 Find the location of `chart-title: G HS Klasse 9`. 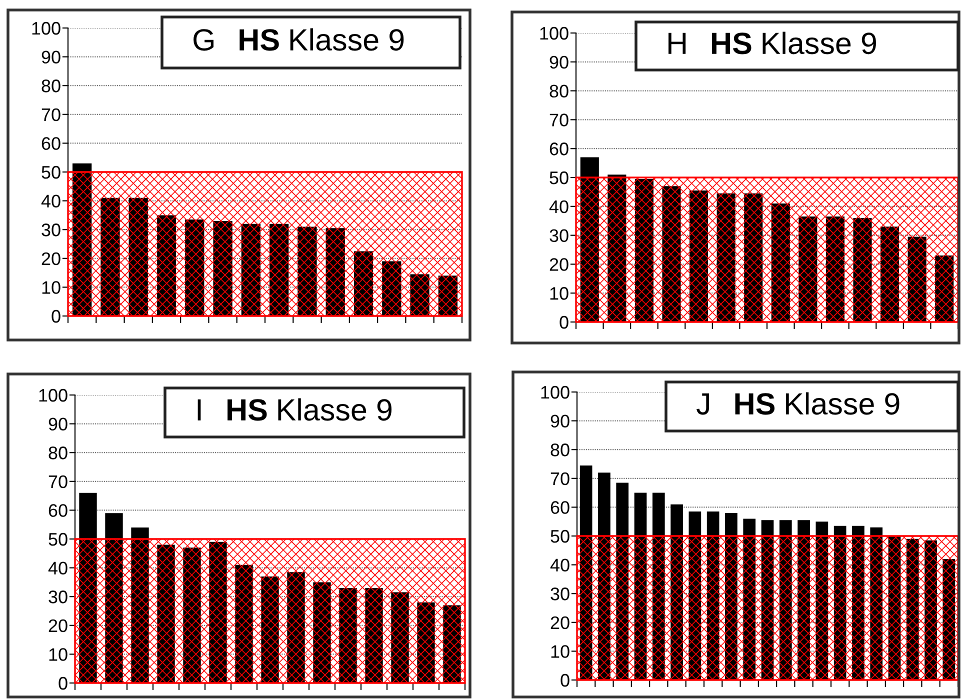

chart-title: G HS Klasse 9 is located at coordinates (299, 39).